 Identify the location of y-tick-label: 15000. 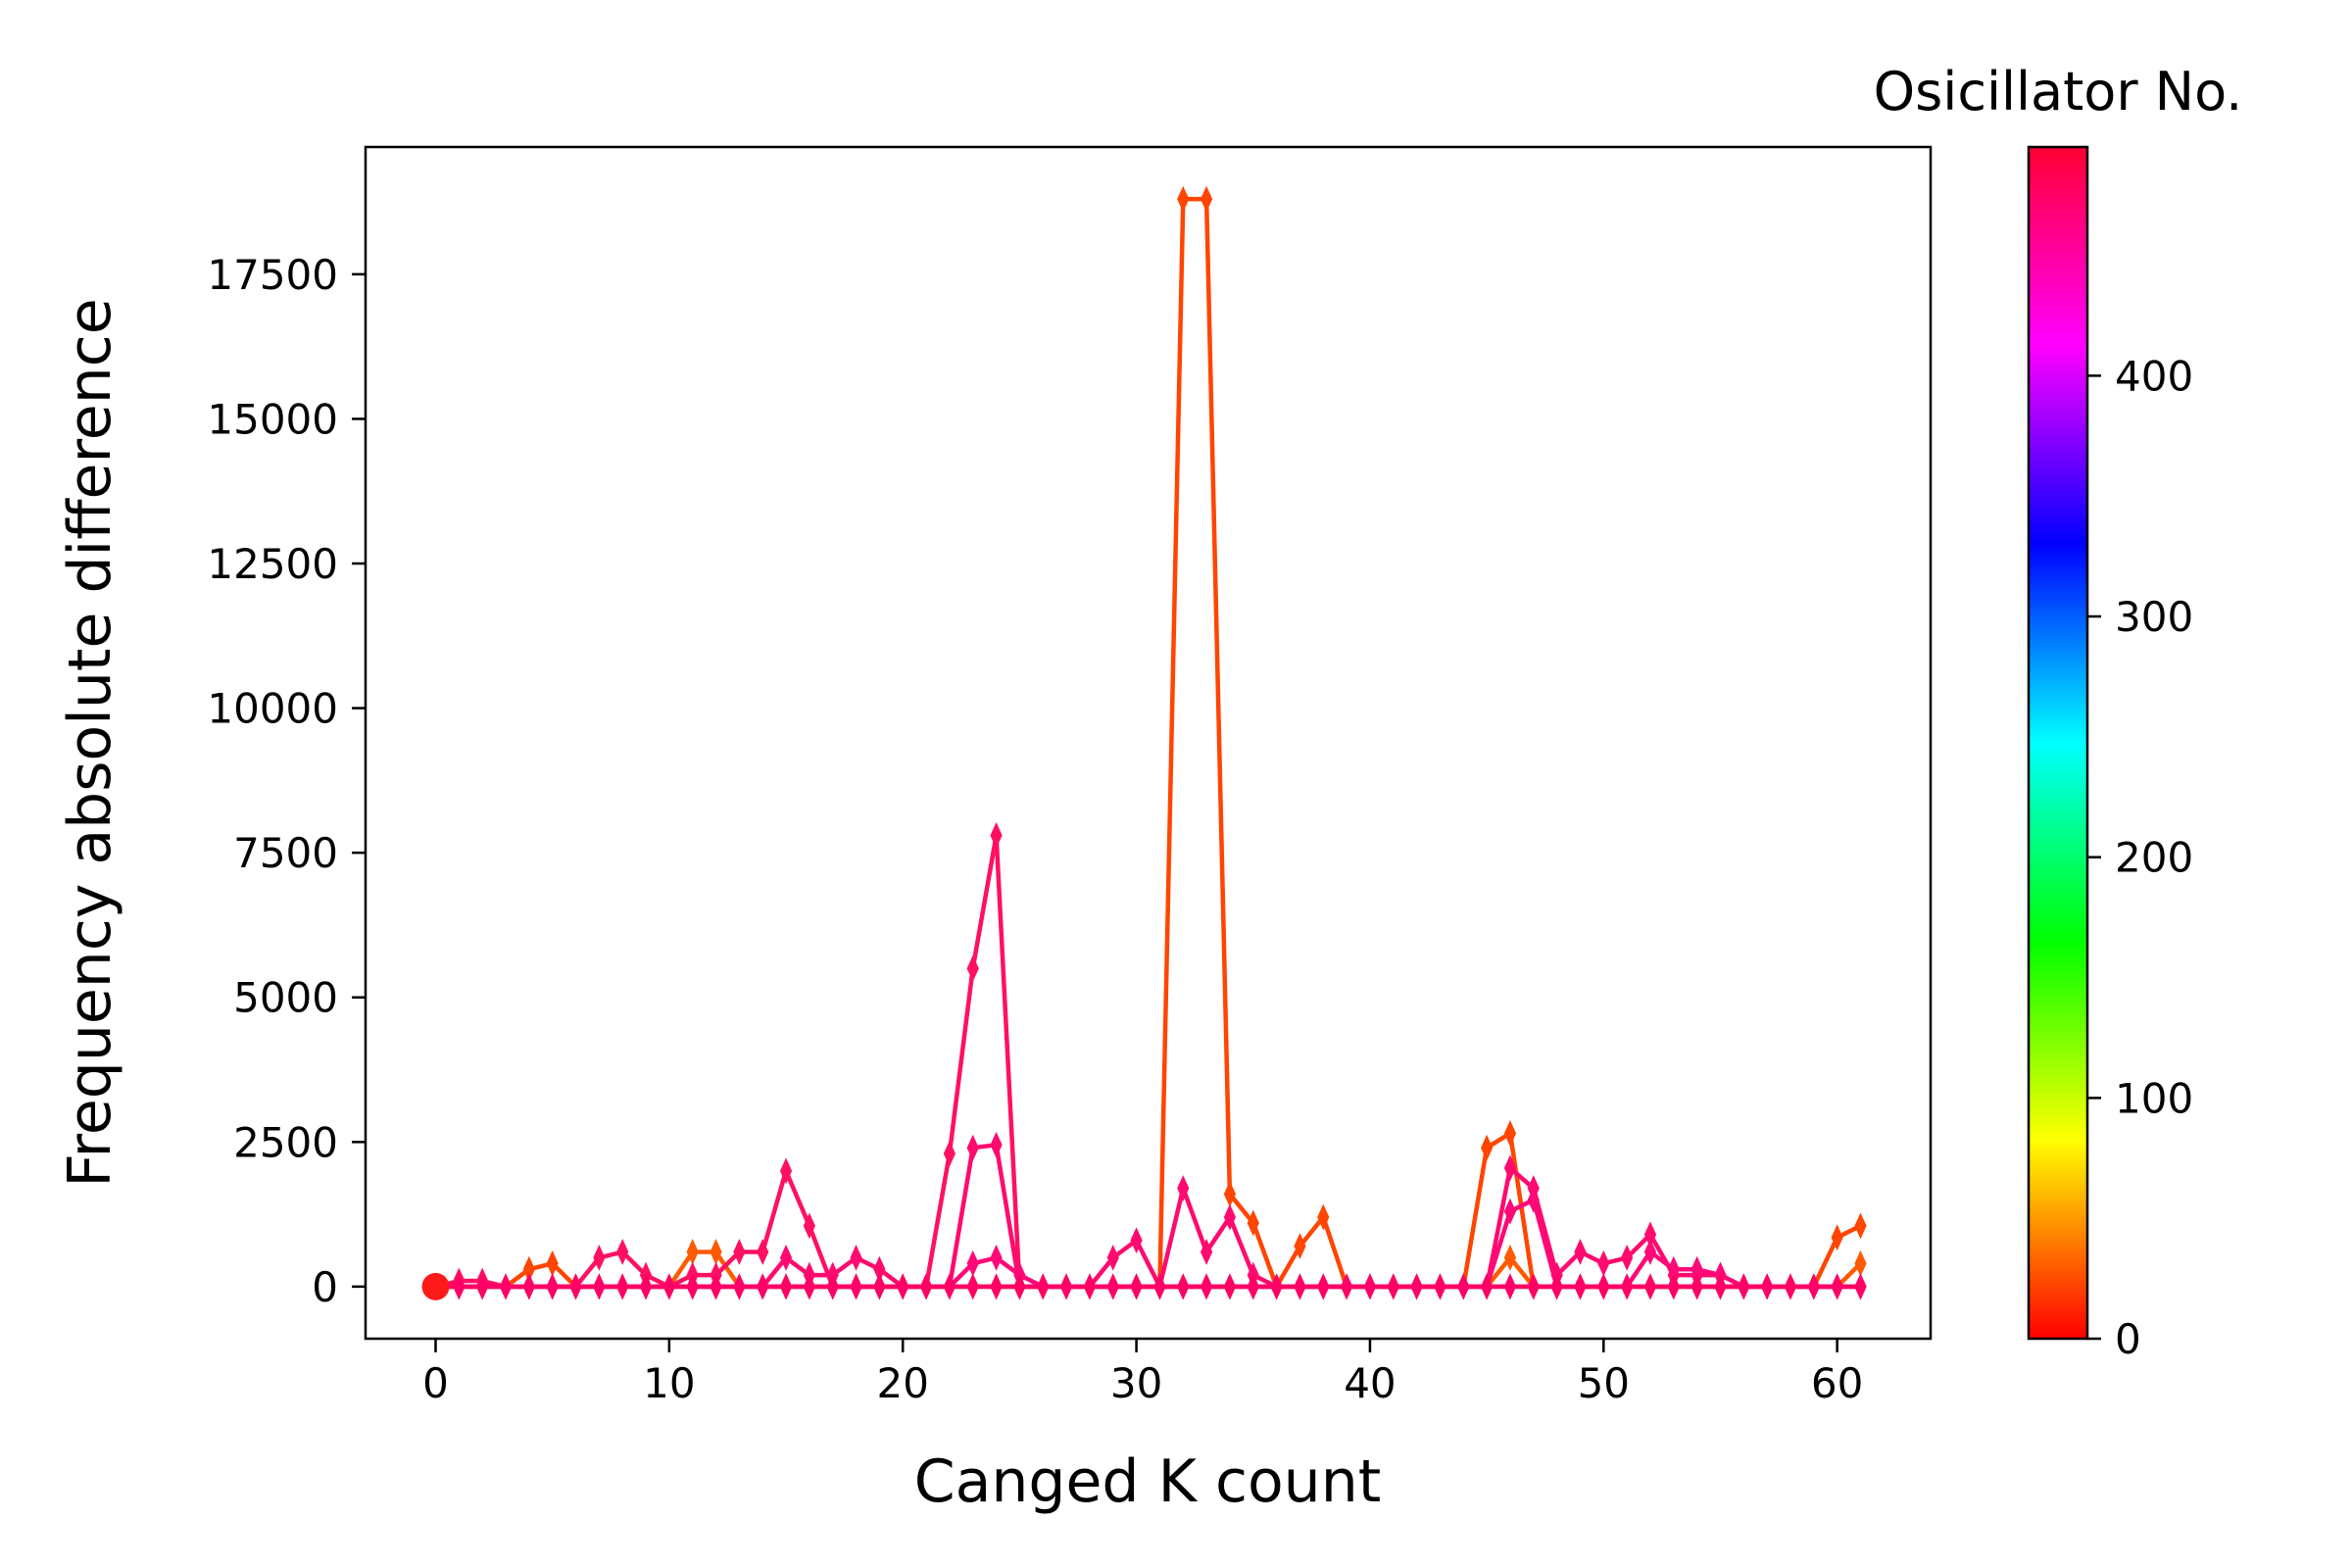
(272, 419).